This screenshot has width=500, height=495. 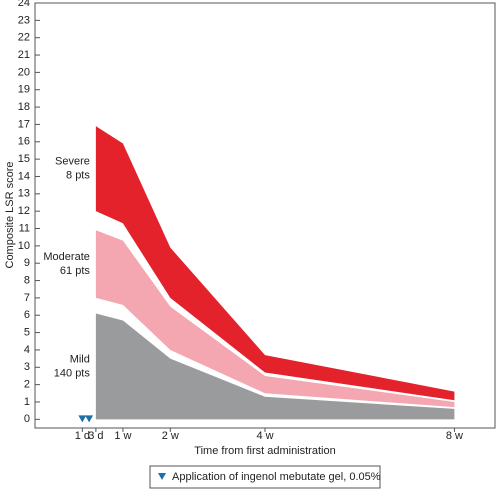 What do you see at coordinates (27, 419) in the screenshot?
I see `y-tick-label: 0` at bounding box center [27, 419].